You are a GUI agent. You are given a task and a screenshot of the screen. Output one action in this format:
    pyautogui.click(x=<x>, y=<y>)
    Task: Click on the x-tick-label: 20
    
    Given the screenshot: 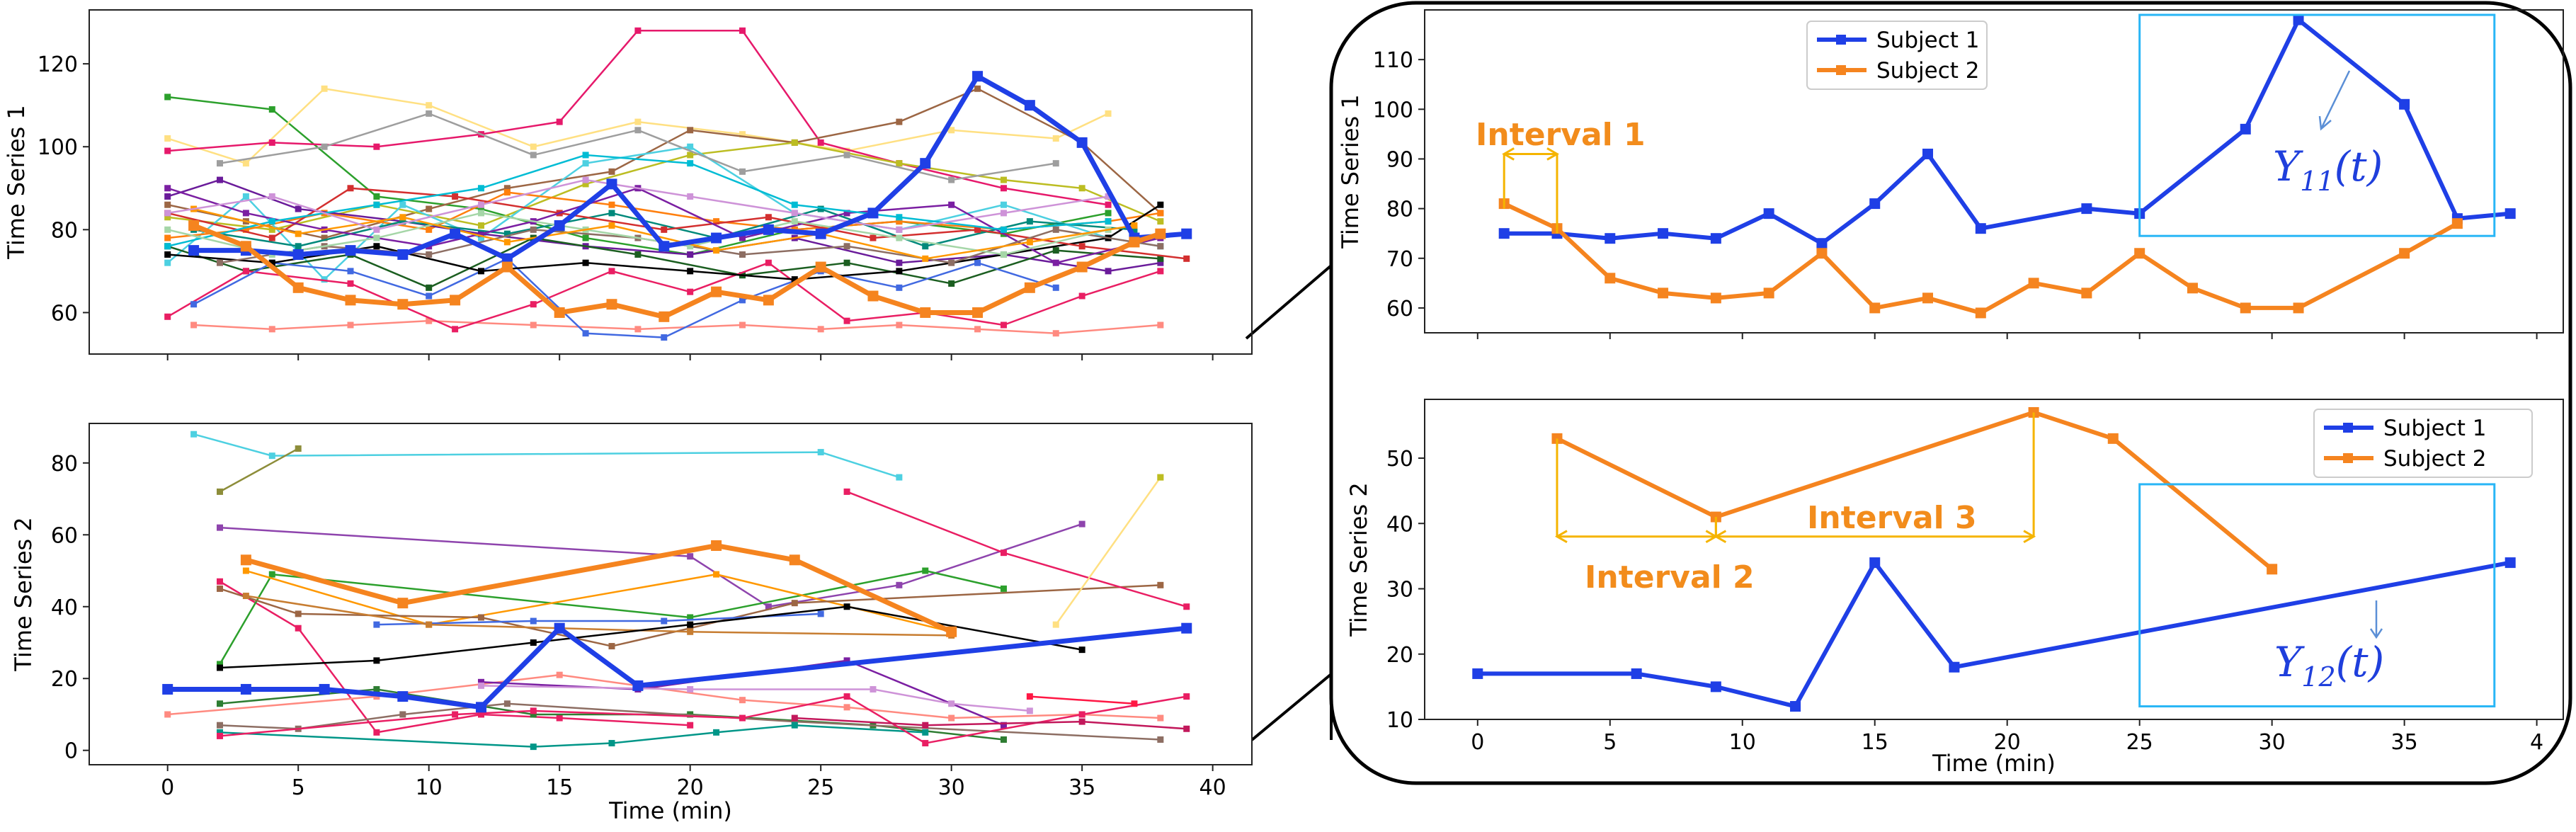 What is the action you would take?
    pyautogui.click(x=690, y=788)
    